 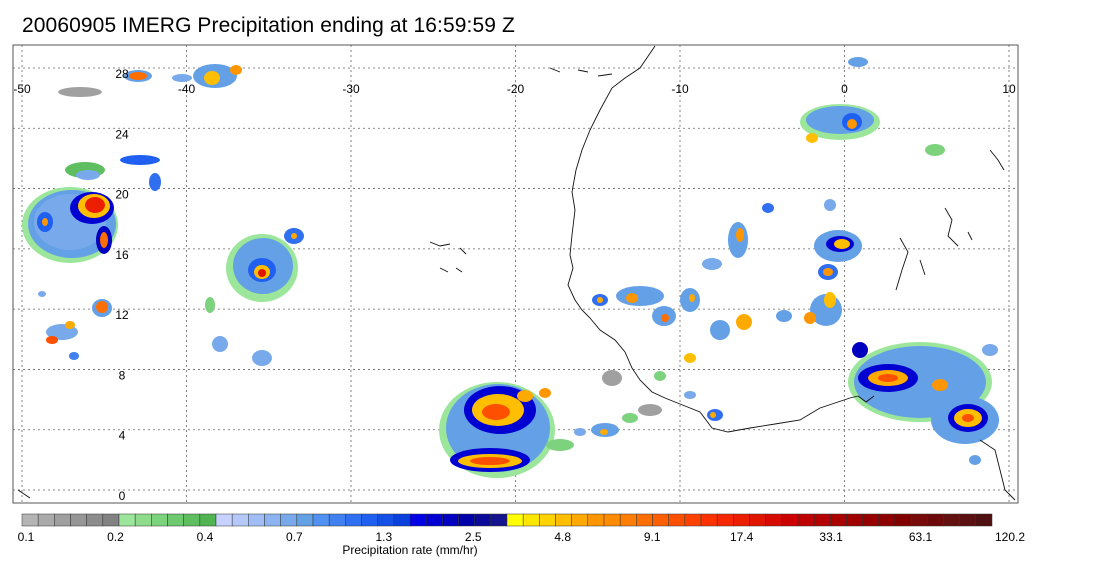 I want to click on colorbar-label: 9.1, so click(x=652, y=537).